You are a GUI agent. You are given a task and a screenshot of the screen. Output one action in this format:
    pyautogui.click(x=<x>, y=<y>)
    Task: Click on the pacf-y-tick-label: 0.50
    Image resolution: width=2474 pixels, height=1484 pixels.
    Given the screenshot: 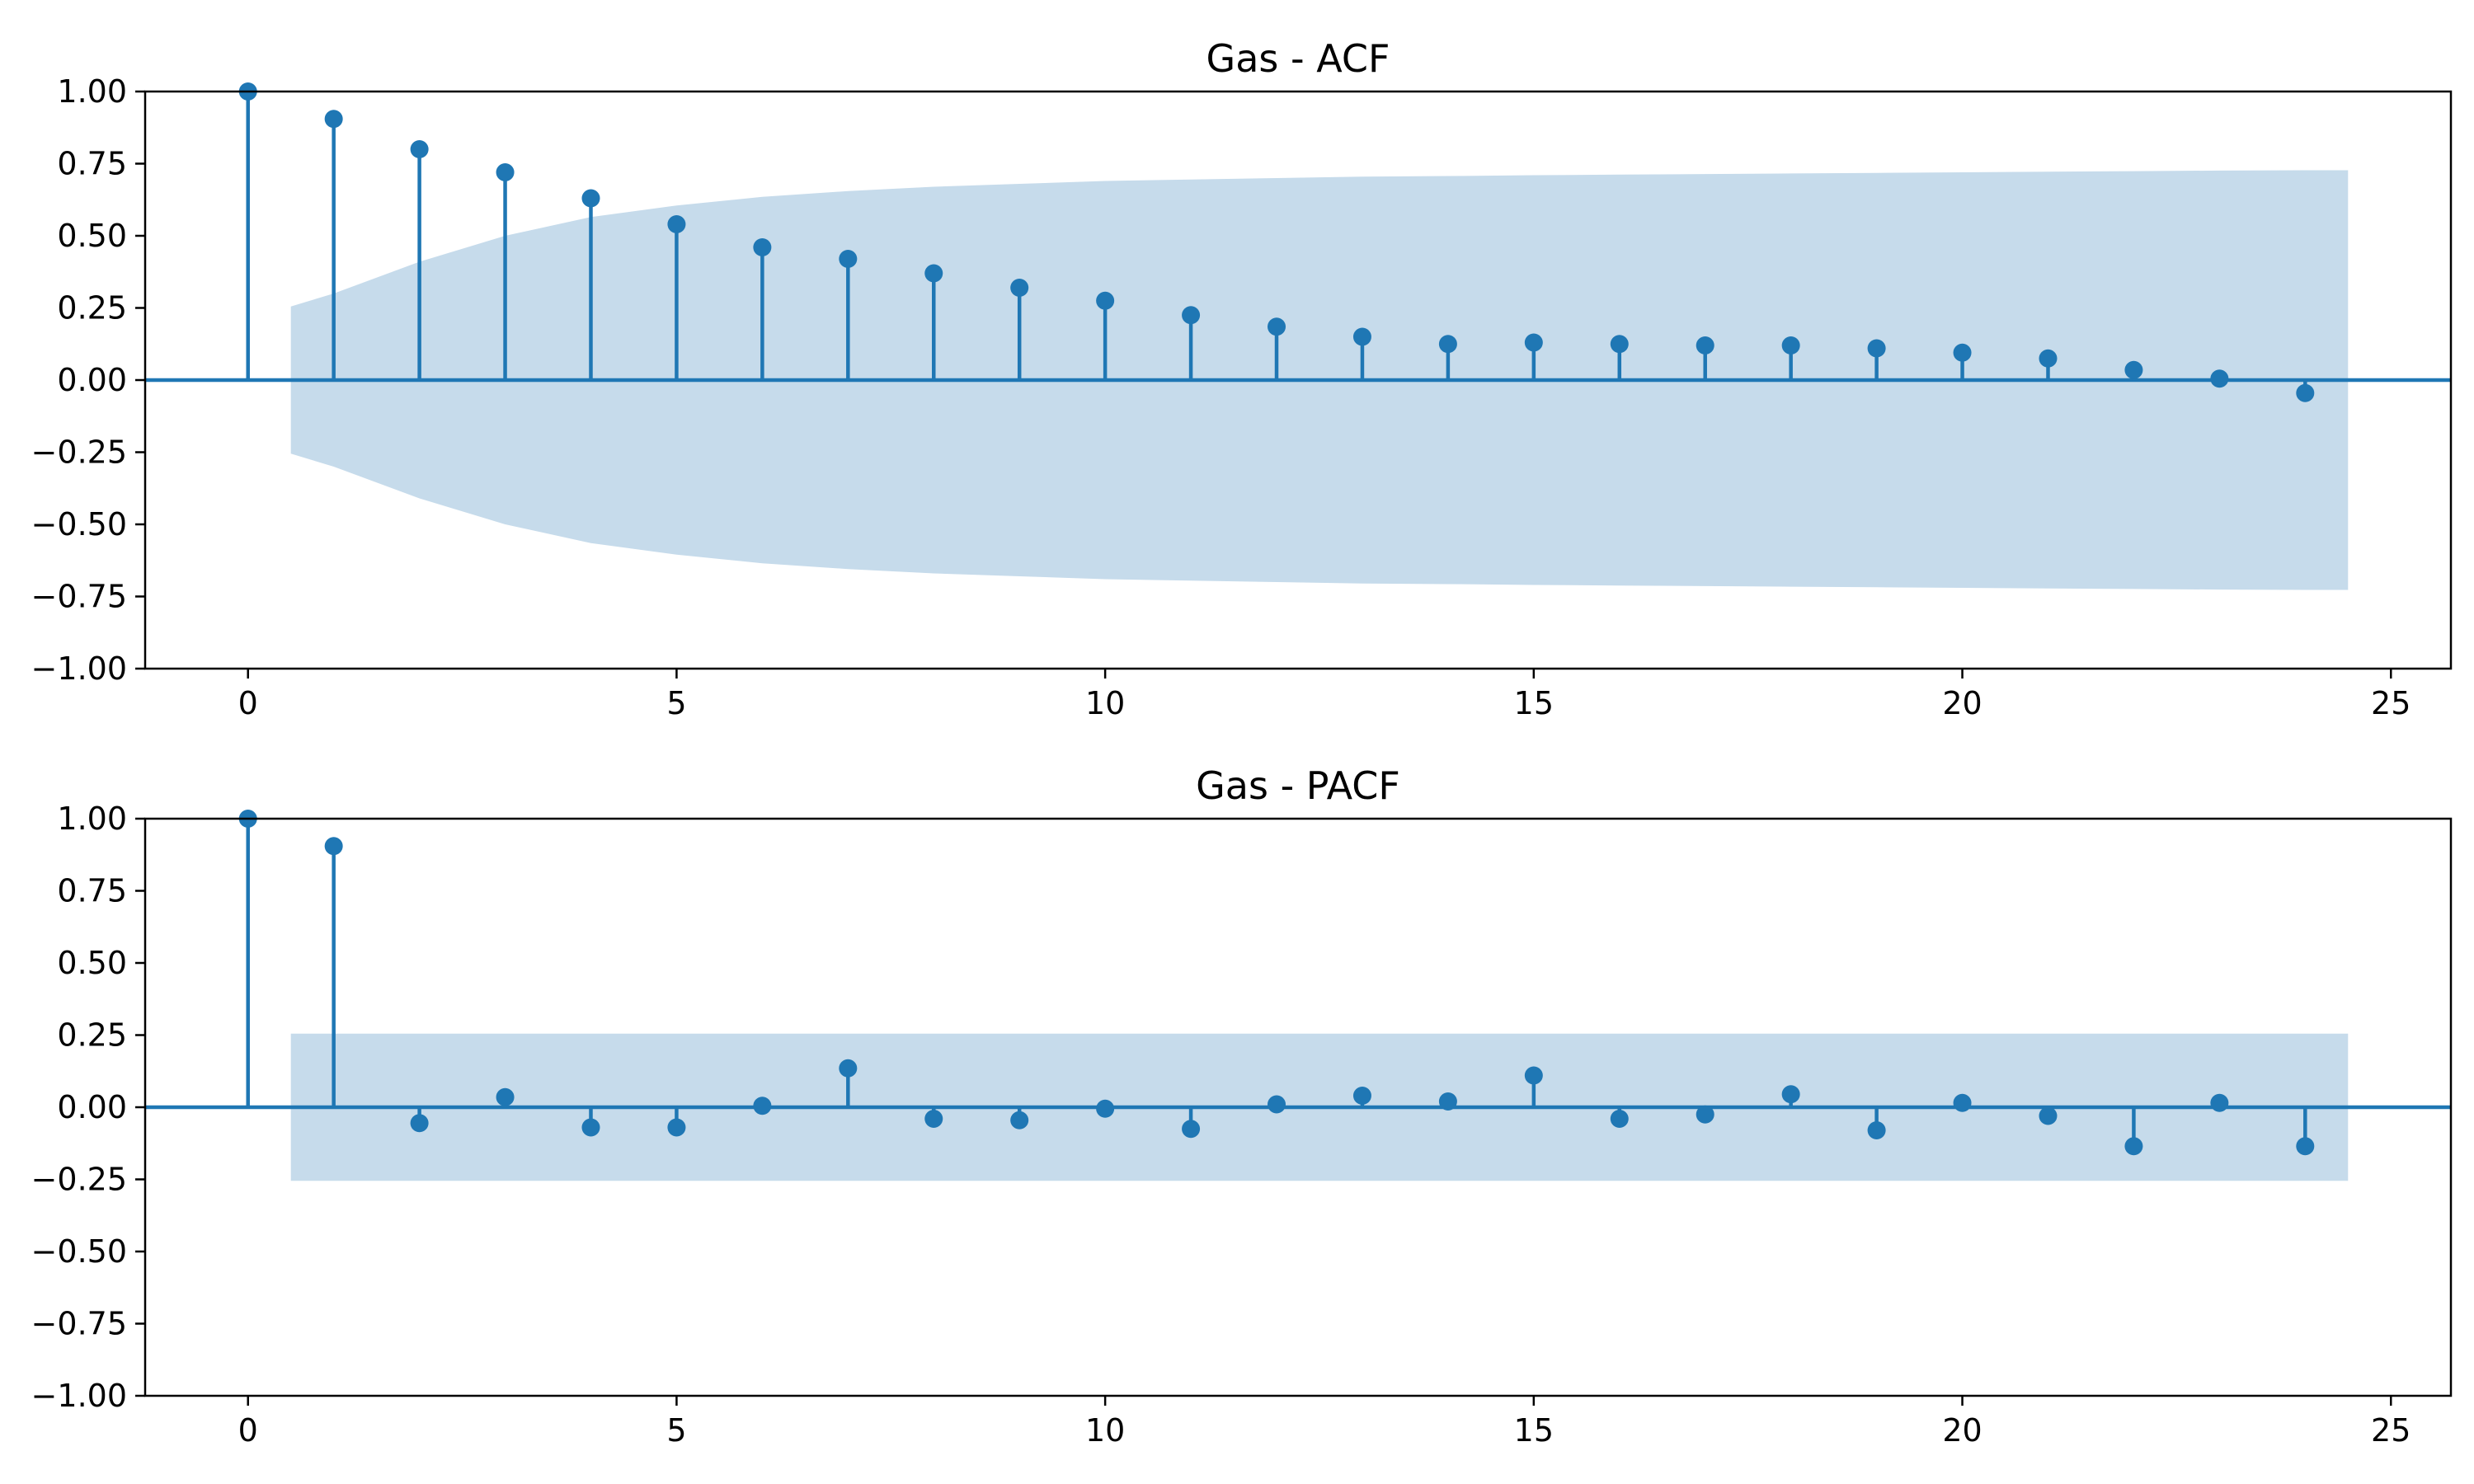 What is the action you would take?
    pyautogui.click(x=92, y=963)
    